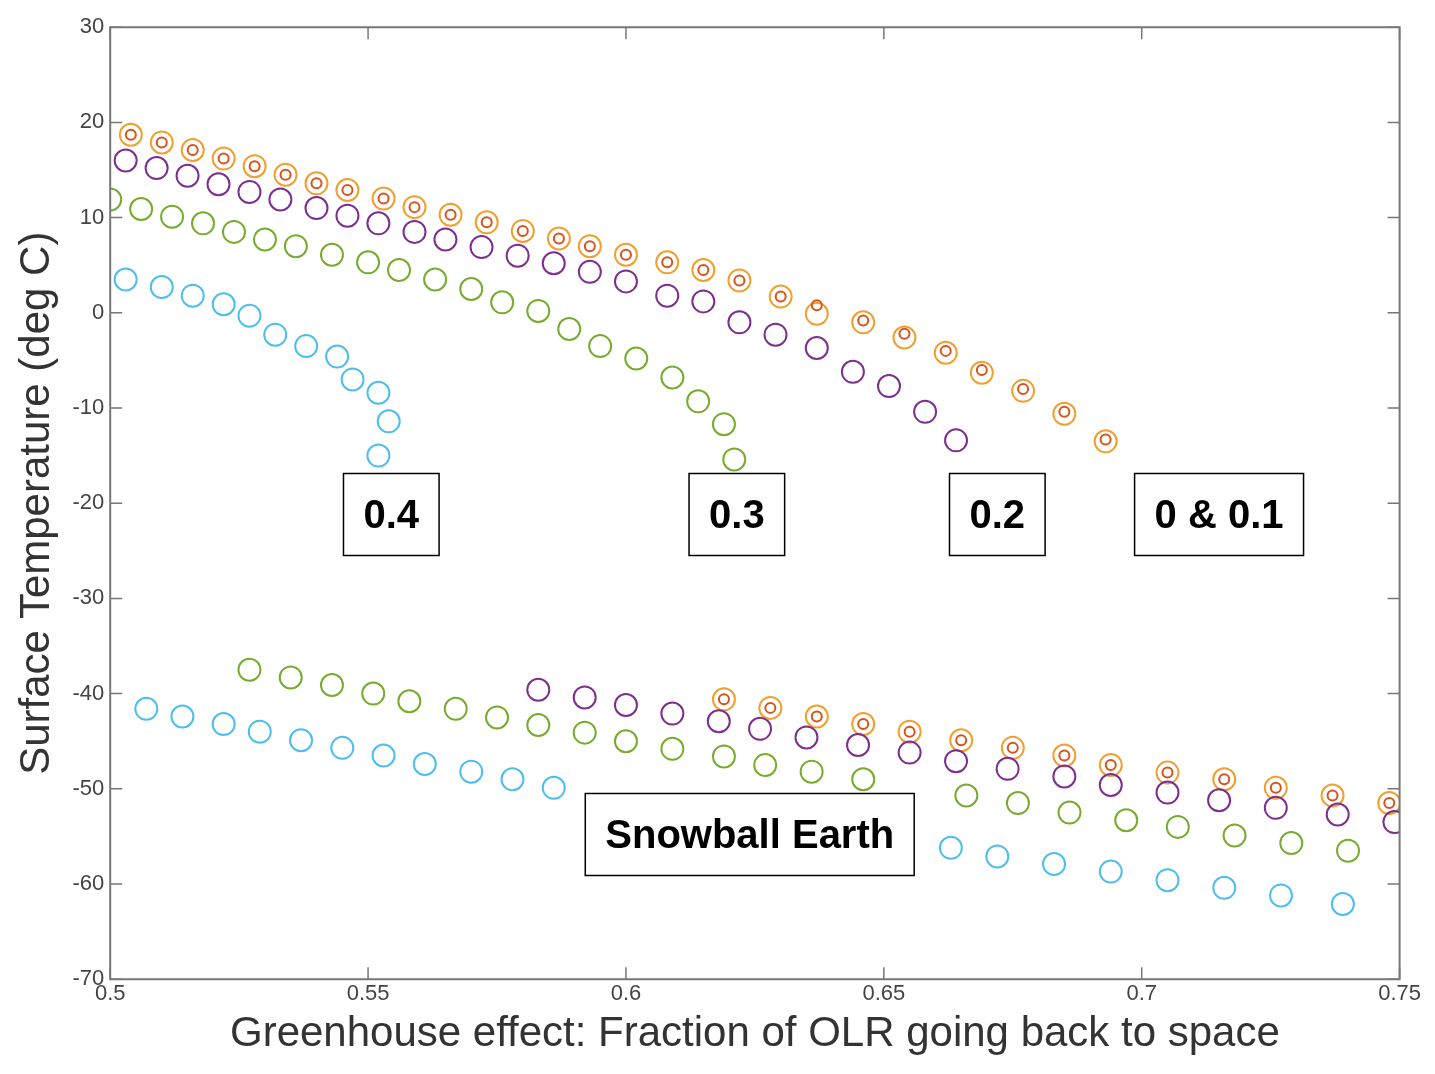 The height and width of the screenshot is (1074, 1435). I want to click on y-tick-label: 0, so click(98, 311).